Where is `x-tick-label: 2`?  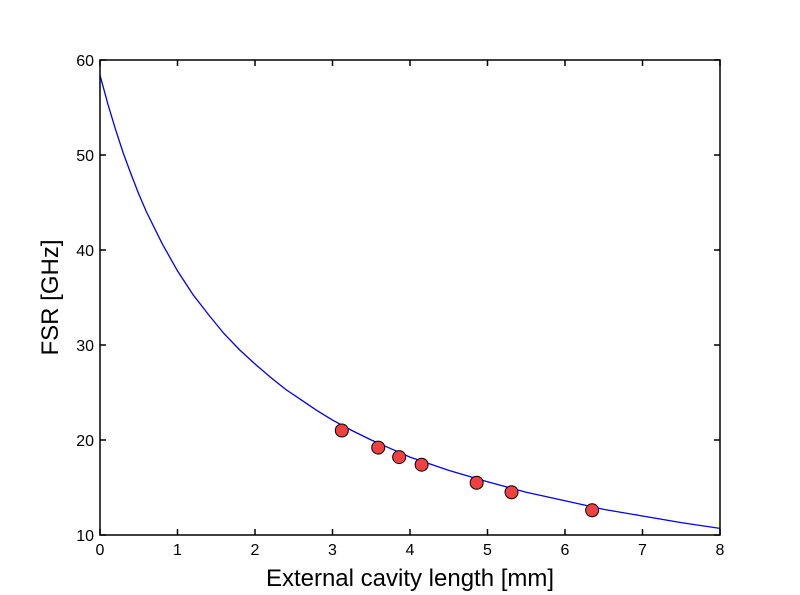
x-tick-label: 2 is located at coordinates (255, 550).